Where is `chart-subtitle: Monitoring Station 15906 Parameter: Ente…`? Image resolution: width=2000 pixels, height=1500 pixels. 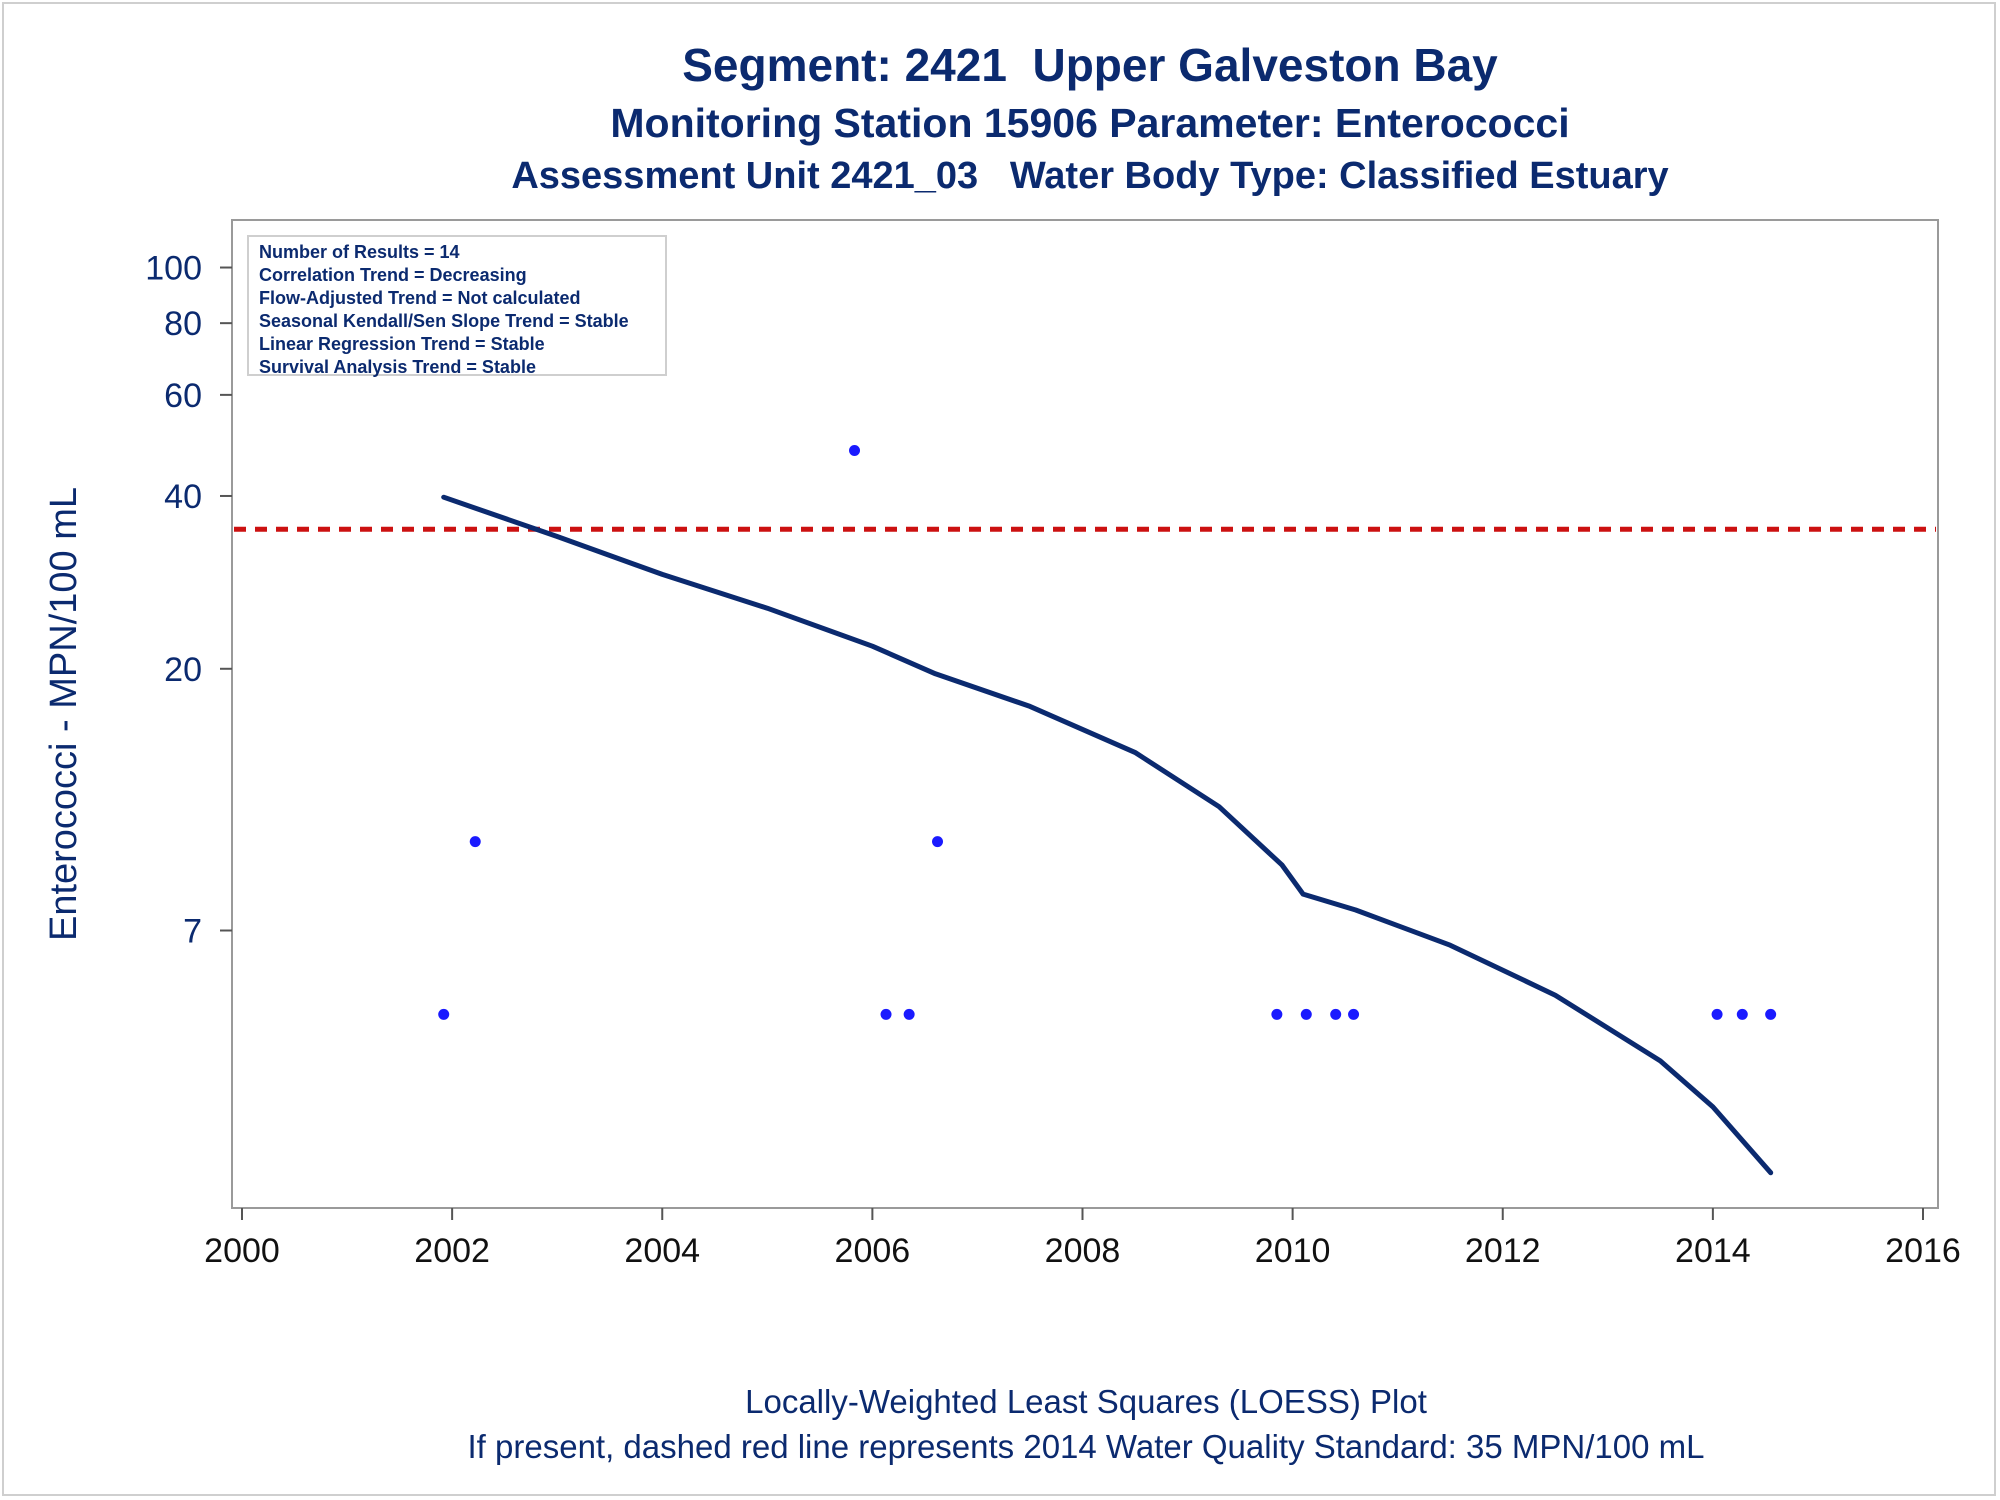
chart-subtitle: Monitoring Station 15906 Parameter: Ente… is located at coordinates (1090, 123).